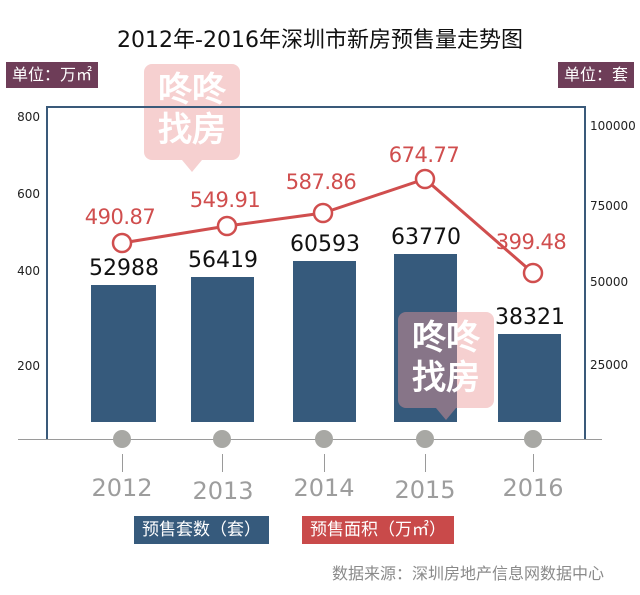 Image resolution: width=640 pixels, height=595 pixels. What do you see at coordinates (324, 488) in the screenshot?
I see `x-label-2014: 2014` at bounding box center [324, 488].